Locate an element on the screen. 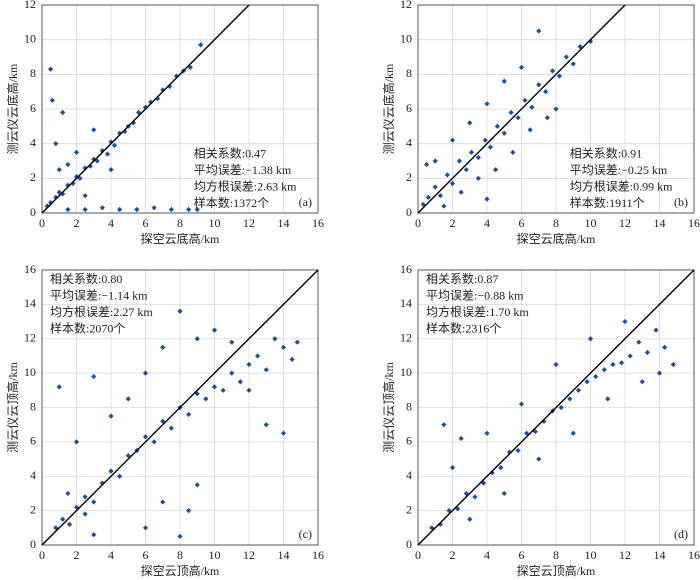  y-tick-label: 8 is located at coordinates (409, 406).